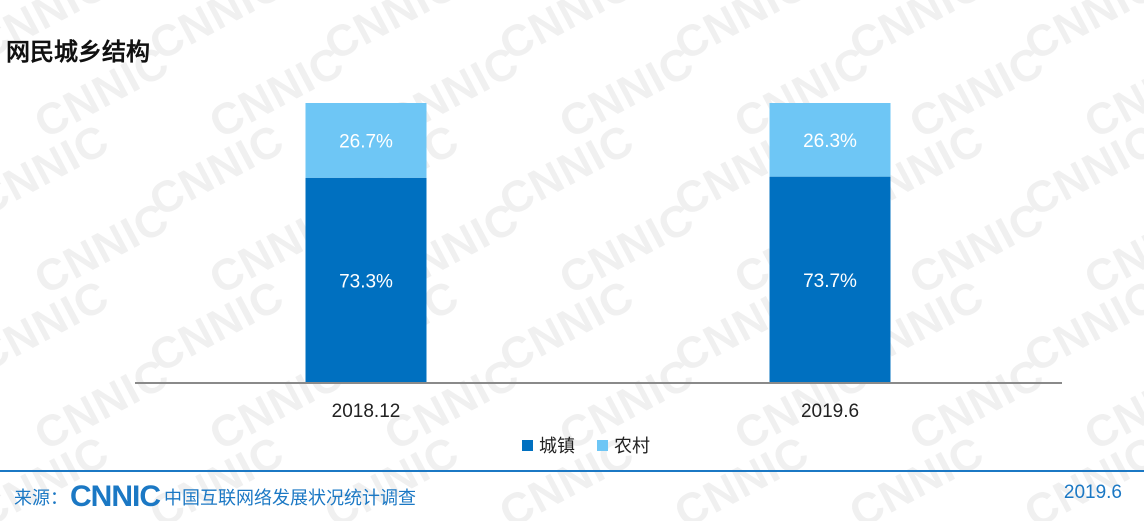 The width and height of the screenshot is (1144, 521). What do you see at coordinates (602, 445) in the screenshot?
I see `legend-swatch-rural` at bounding box center [602, 445].